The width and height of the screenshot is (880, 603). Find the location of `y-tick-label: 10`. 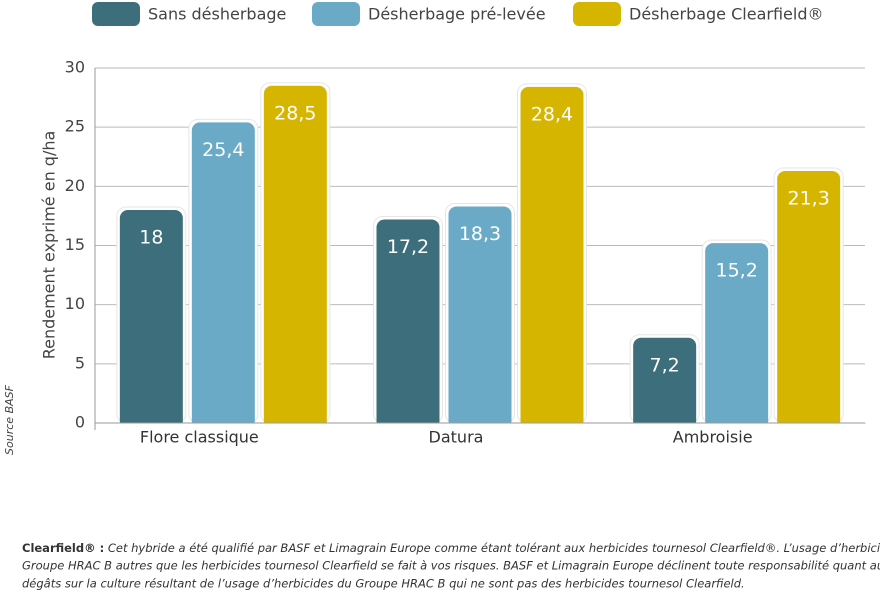

y-tick-label: 10 is located at coordinates (75, 303).